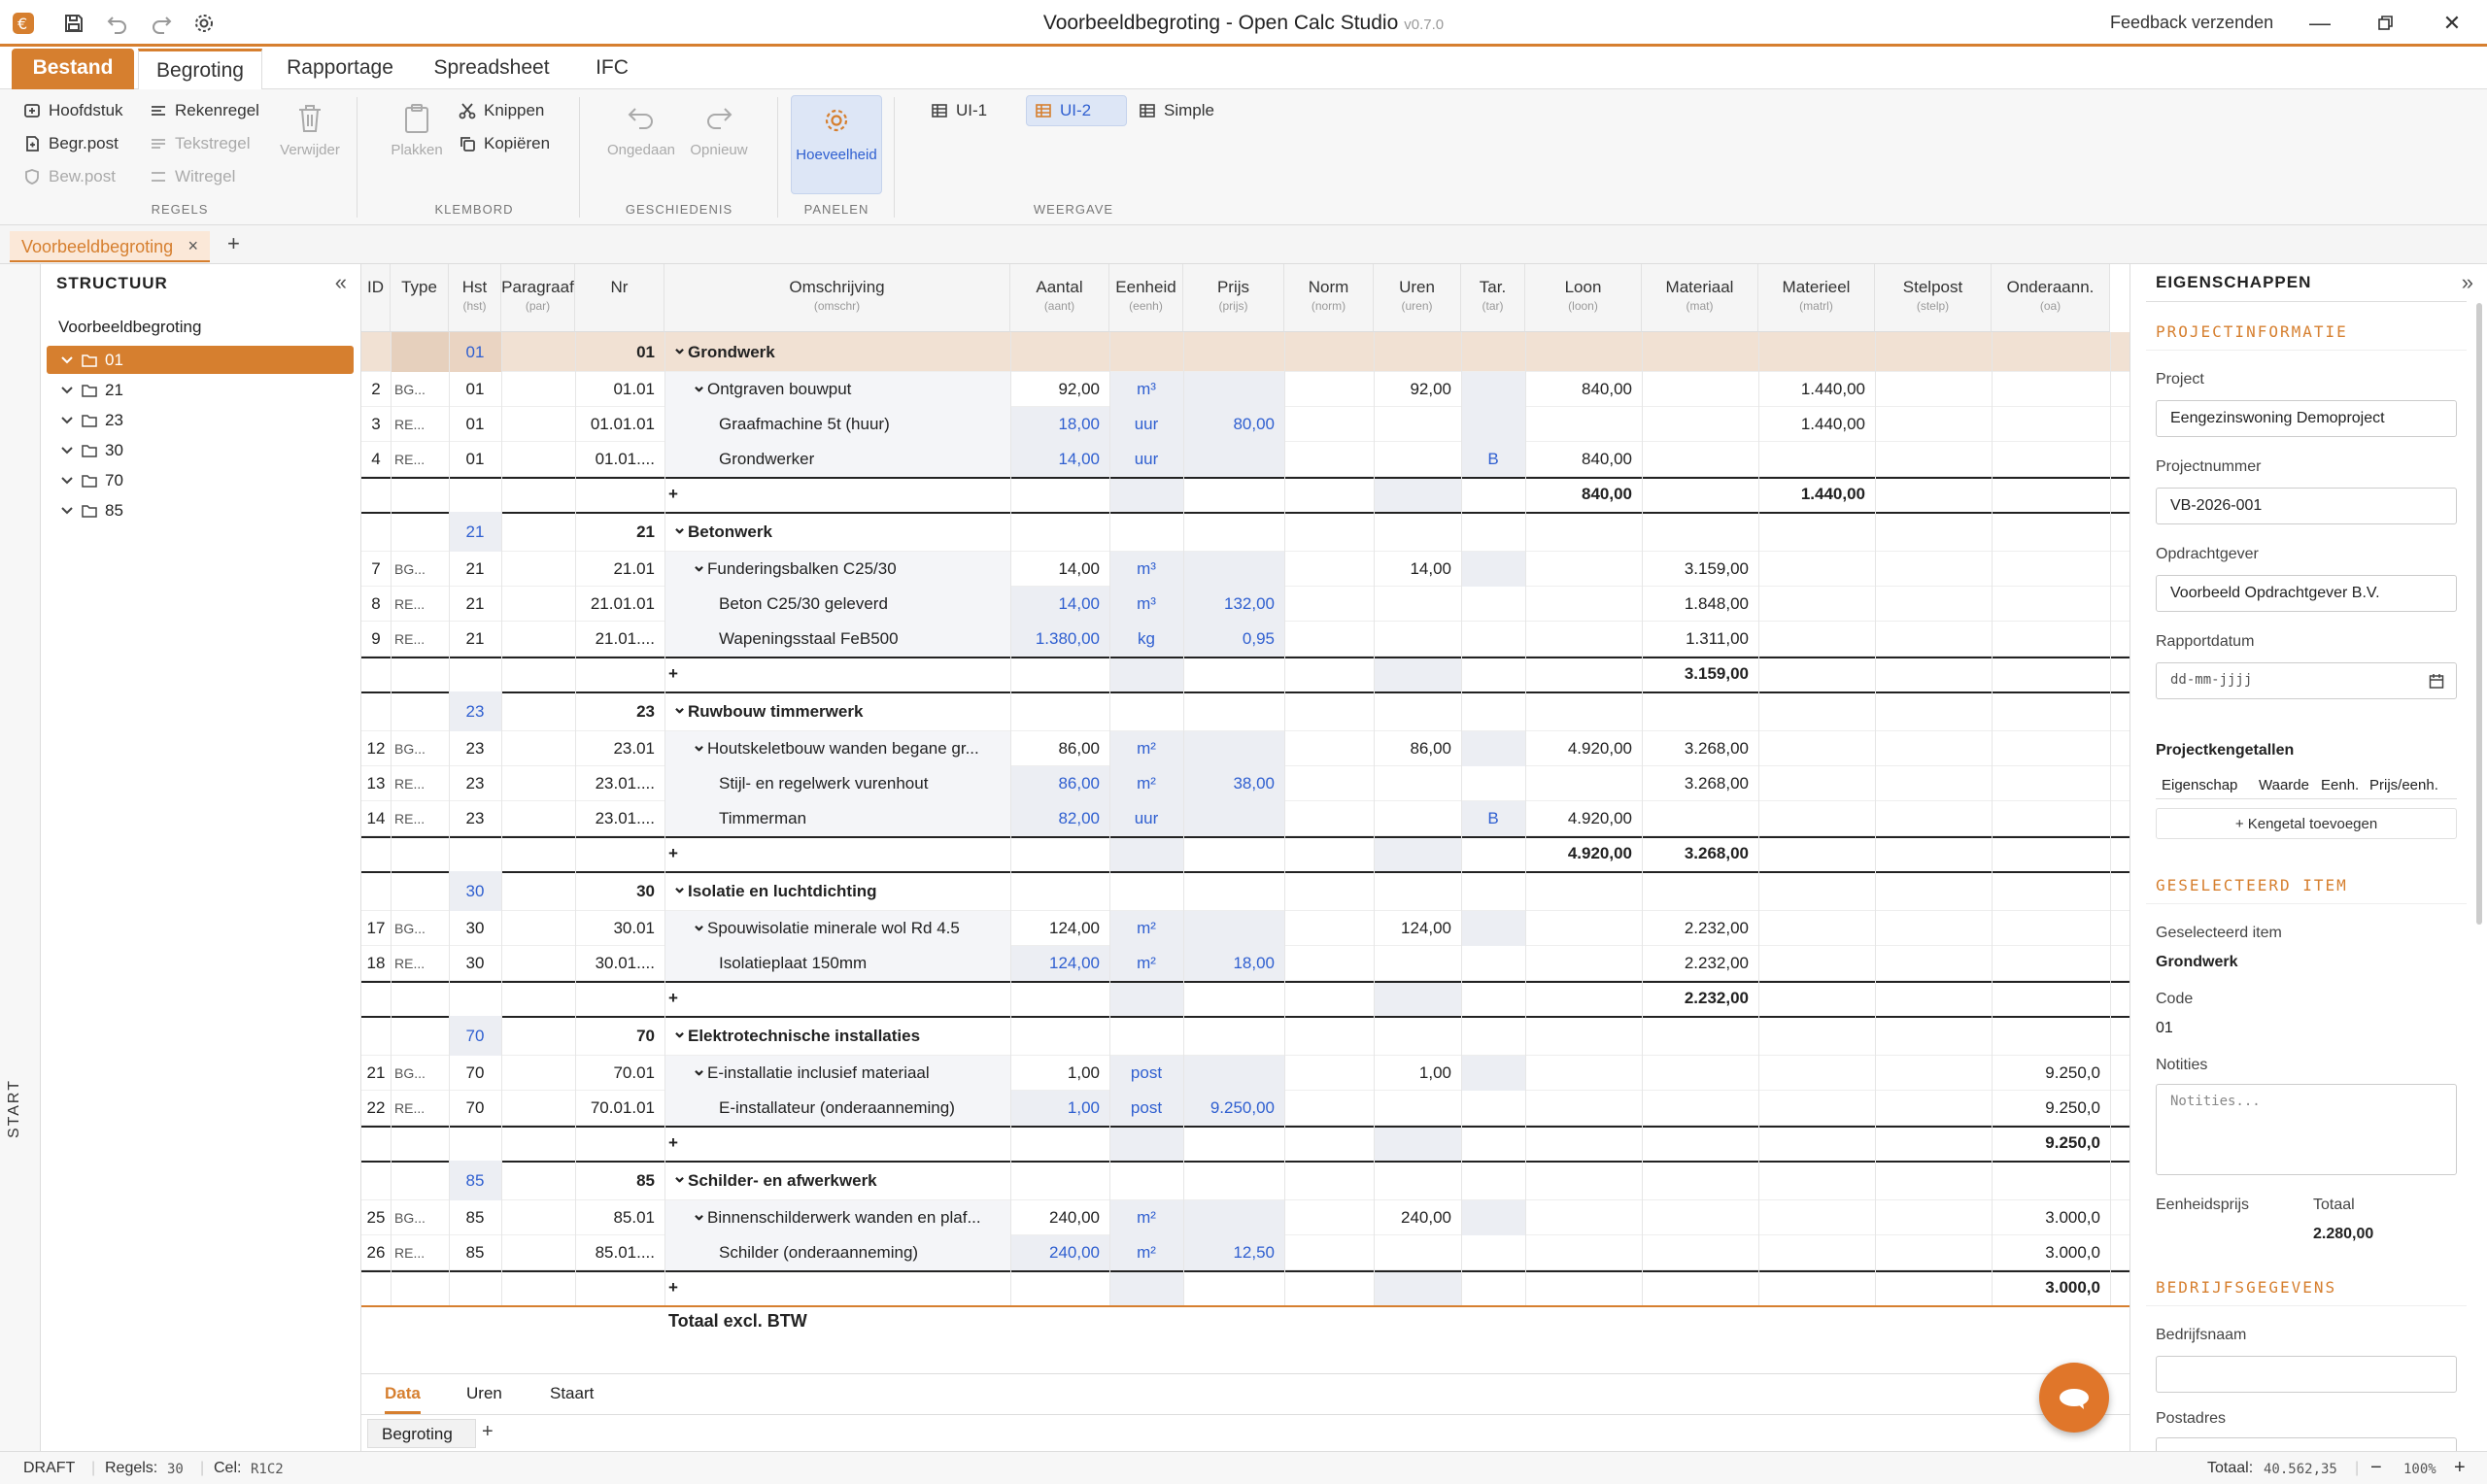  What do you see at coordinates (1716, 963) in the screenshot?
I see `grid-cell-mat: 2.232,00` at bounding box center [1716, 963].